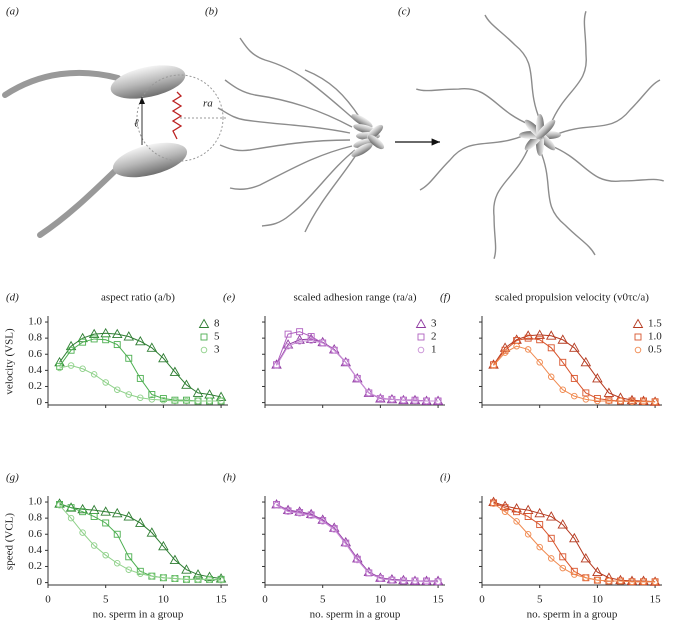 The image size is (674, 622). What do you see at coordinates (328, 135) in the screenshot?
I see `illustration-b` at bounding box center [328, 135].